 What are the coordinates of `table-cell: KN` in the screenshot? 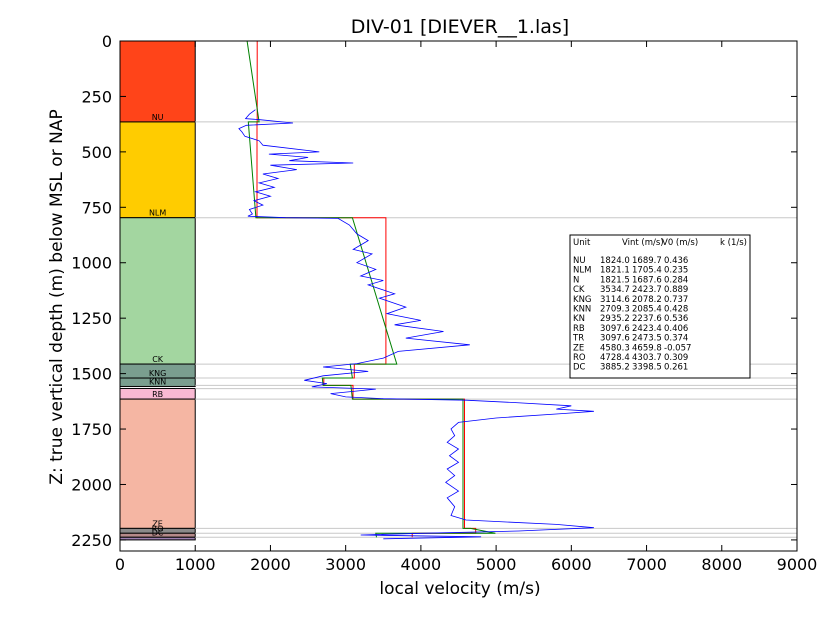 It's located at (579, 319).